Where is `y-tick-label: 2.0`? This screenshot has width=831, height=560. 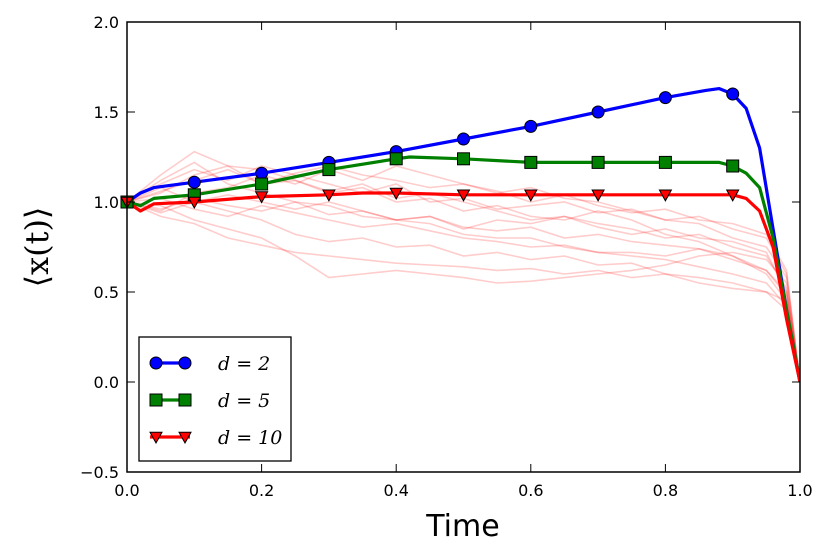
y-tick-label: 2.0 is located at coordinates (106, 22).